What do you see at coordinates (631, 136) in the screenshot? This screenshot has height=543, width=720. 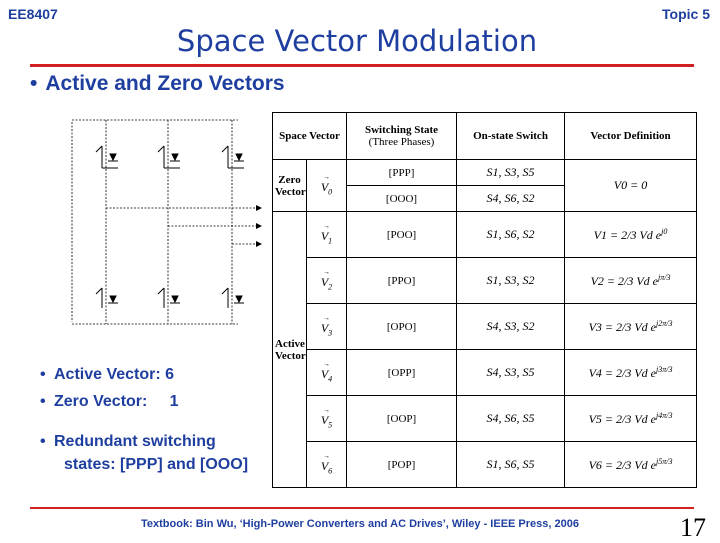 I see `header-definition: Vector Definition` at bounding box center [631, 136].